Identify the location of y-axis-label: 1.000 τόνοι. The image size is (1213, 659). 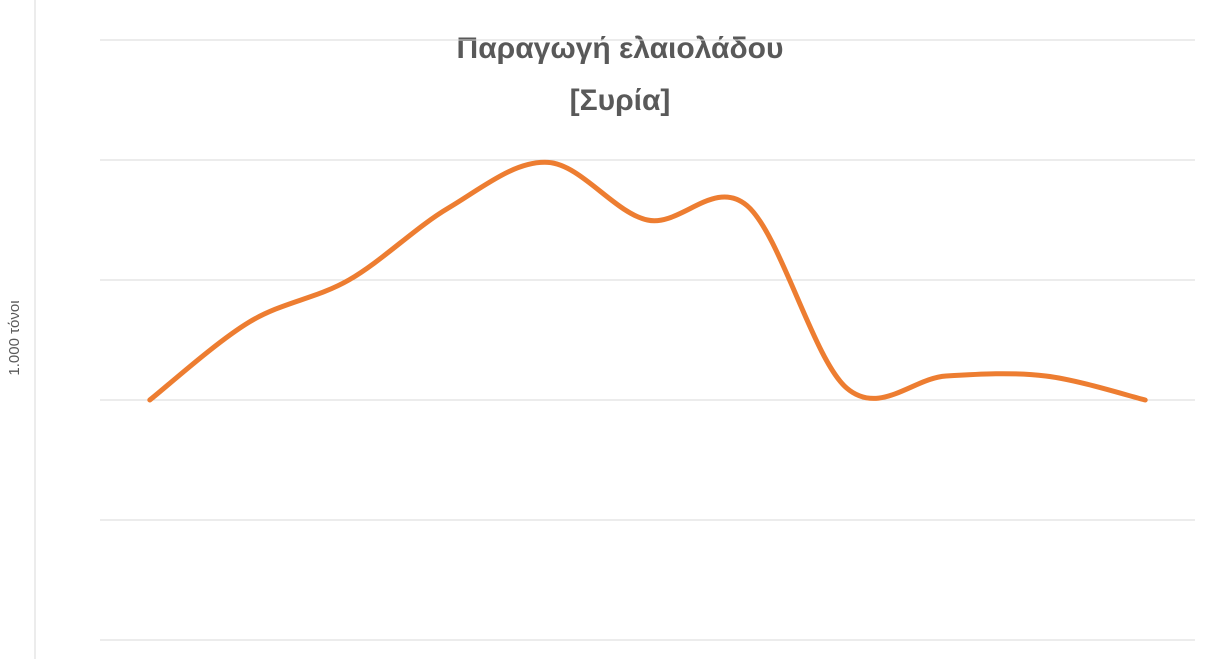
(14, 337).